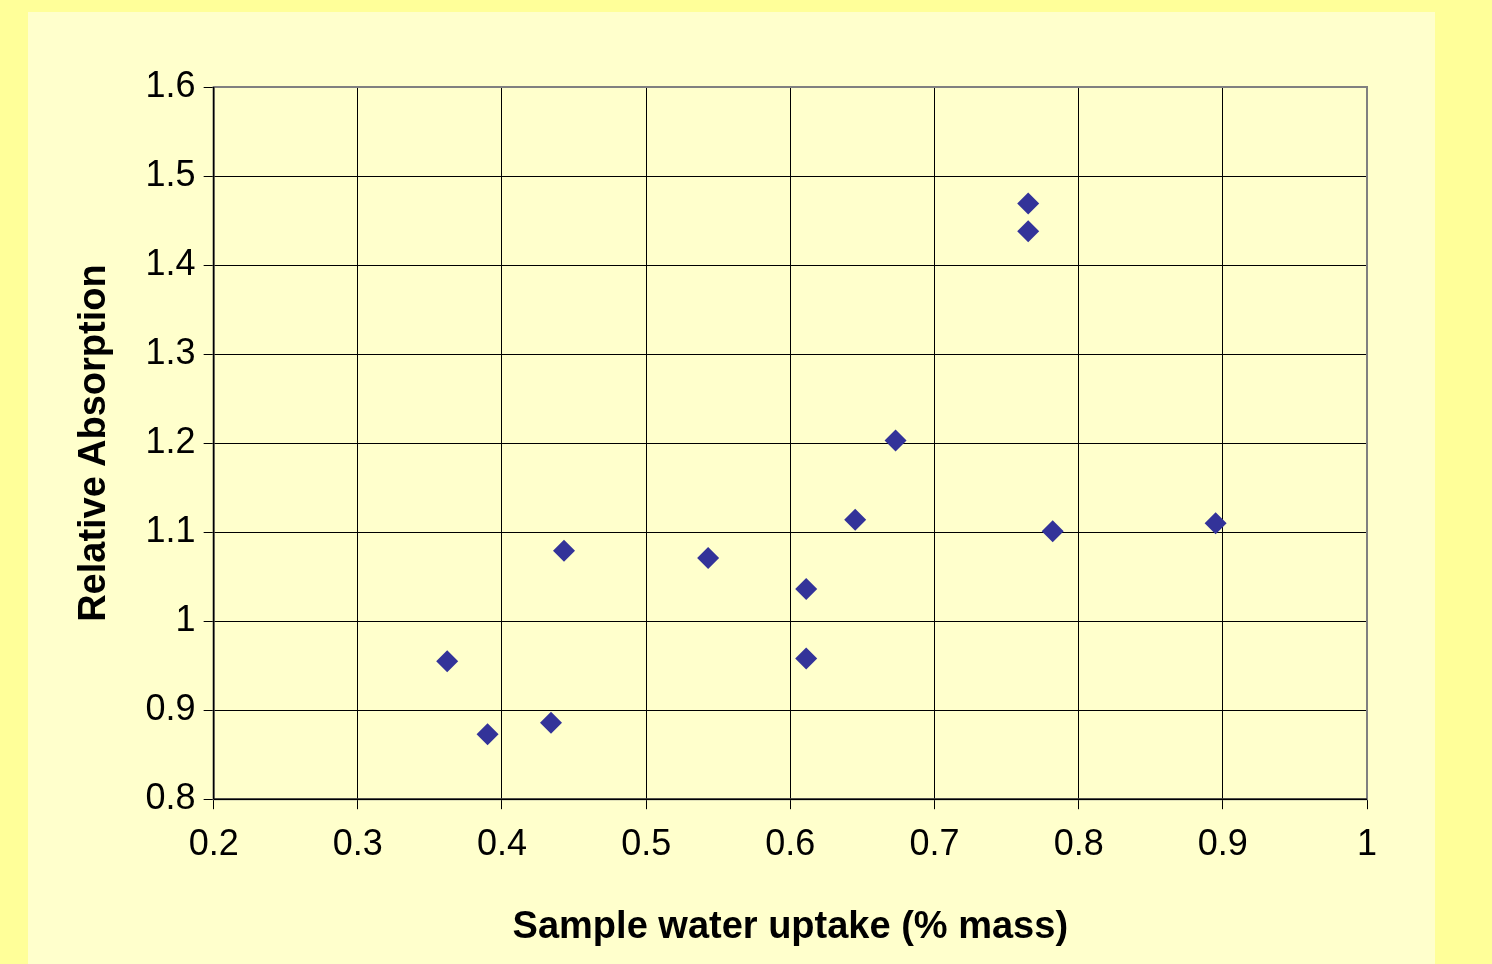  What do you see at coordinates (357, 842) in the screenshot?
I see `x-tick-label: 0.3` at bounding box center [357, 842].